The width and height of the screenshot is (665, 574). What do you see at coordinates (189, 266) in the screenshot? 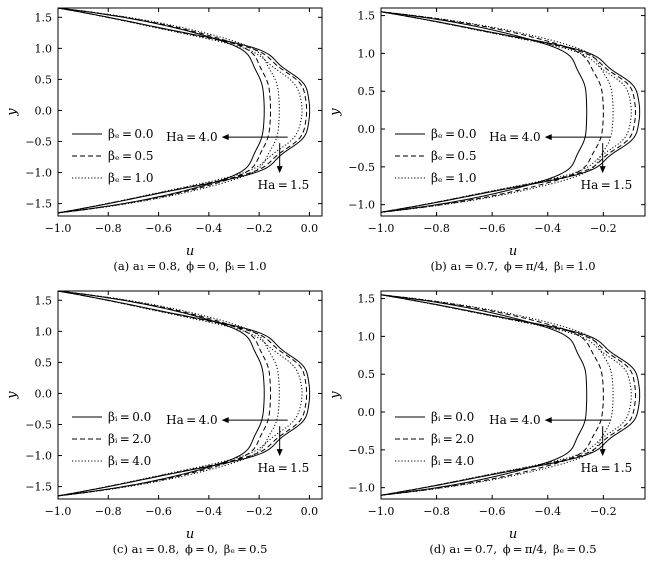
I see `panel-caption: (a) a₁ = 0.8, ϕ = 0, βᵢ = 1.0` at bounding box center [189, 266].